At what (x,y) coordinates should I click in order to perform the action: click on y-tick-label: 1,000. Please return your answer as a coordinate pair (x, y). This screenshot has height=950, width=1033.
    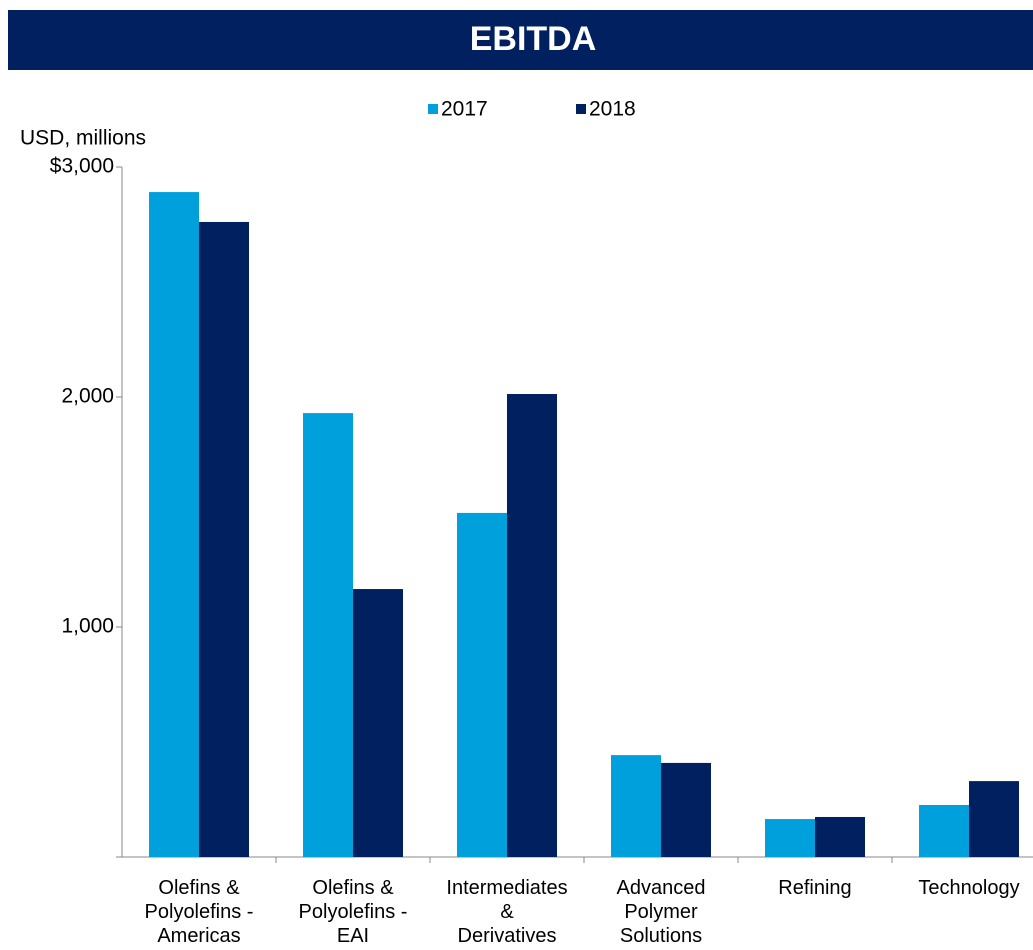
    Looking at the image, I should click on (87, 626).